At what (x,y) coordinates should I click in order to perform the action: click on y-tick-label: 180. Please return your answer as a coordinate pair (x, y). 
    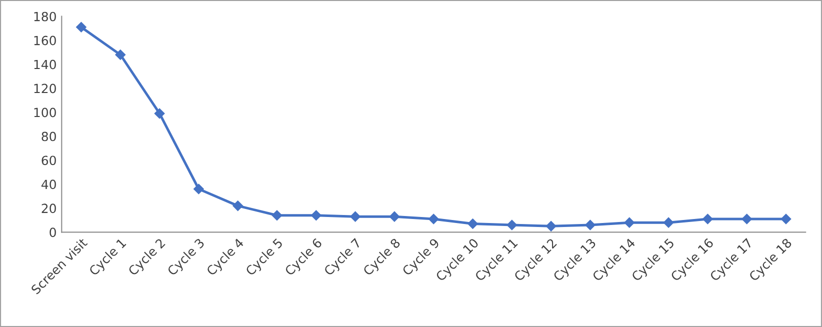
    Looking at the image, I should click on (45, 17).